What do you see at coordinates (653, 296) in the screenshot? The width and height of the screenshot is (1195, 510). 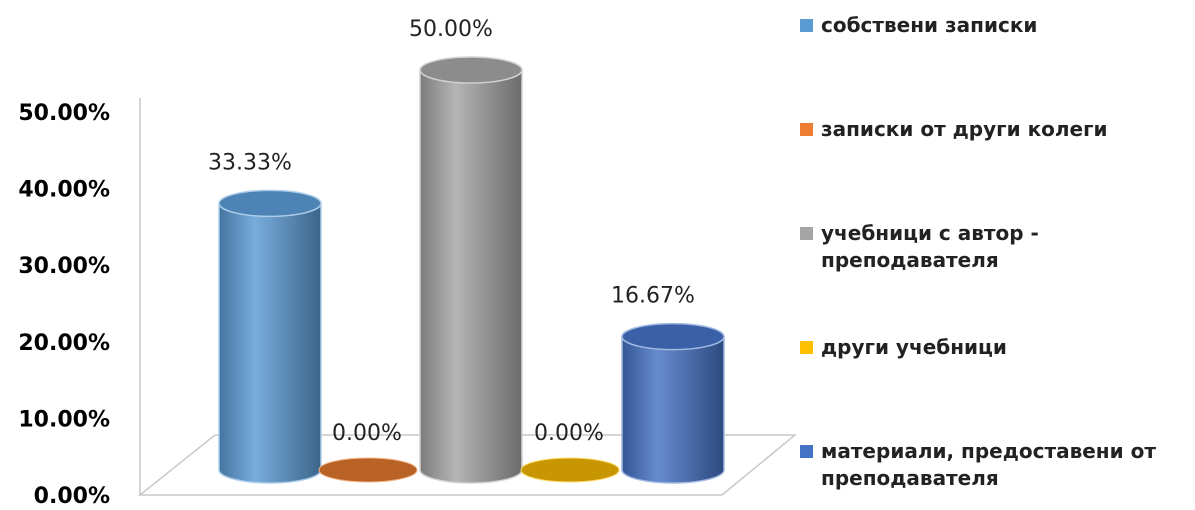 I see `data-label: 16.67%` at bounding box center [653, 296].